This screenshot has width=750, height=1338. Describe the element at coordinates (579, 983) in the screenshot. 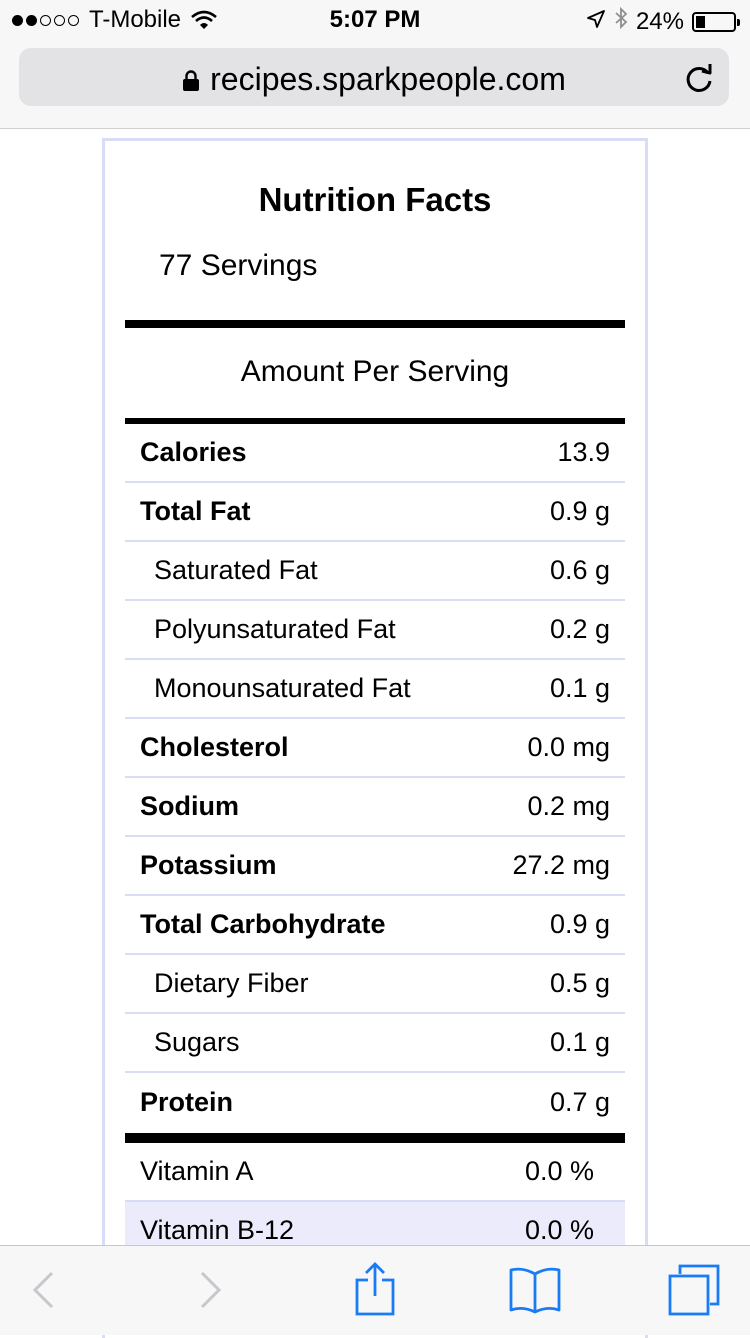

I see `nutrient-value: 0.5 g` at that location.